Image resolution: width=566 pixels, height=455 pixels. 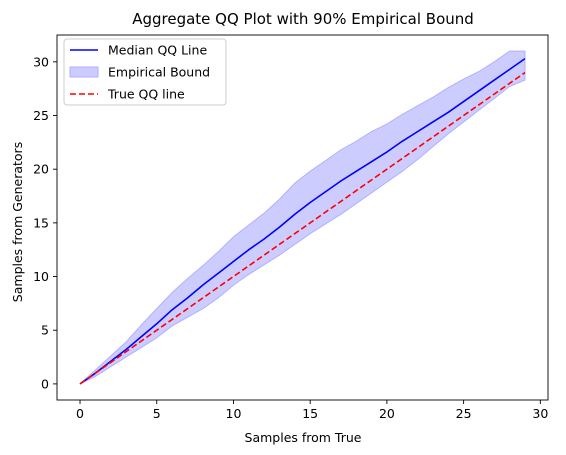 What do you see at coordinates (17, 222) in the screenshot?
I see `y-axis-title: Samples from Generators` at bounding box center [17, 222].